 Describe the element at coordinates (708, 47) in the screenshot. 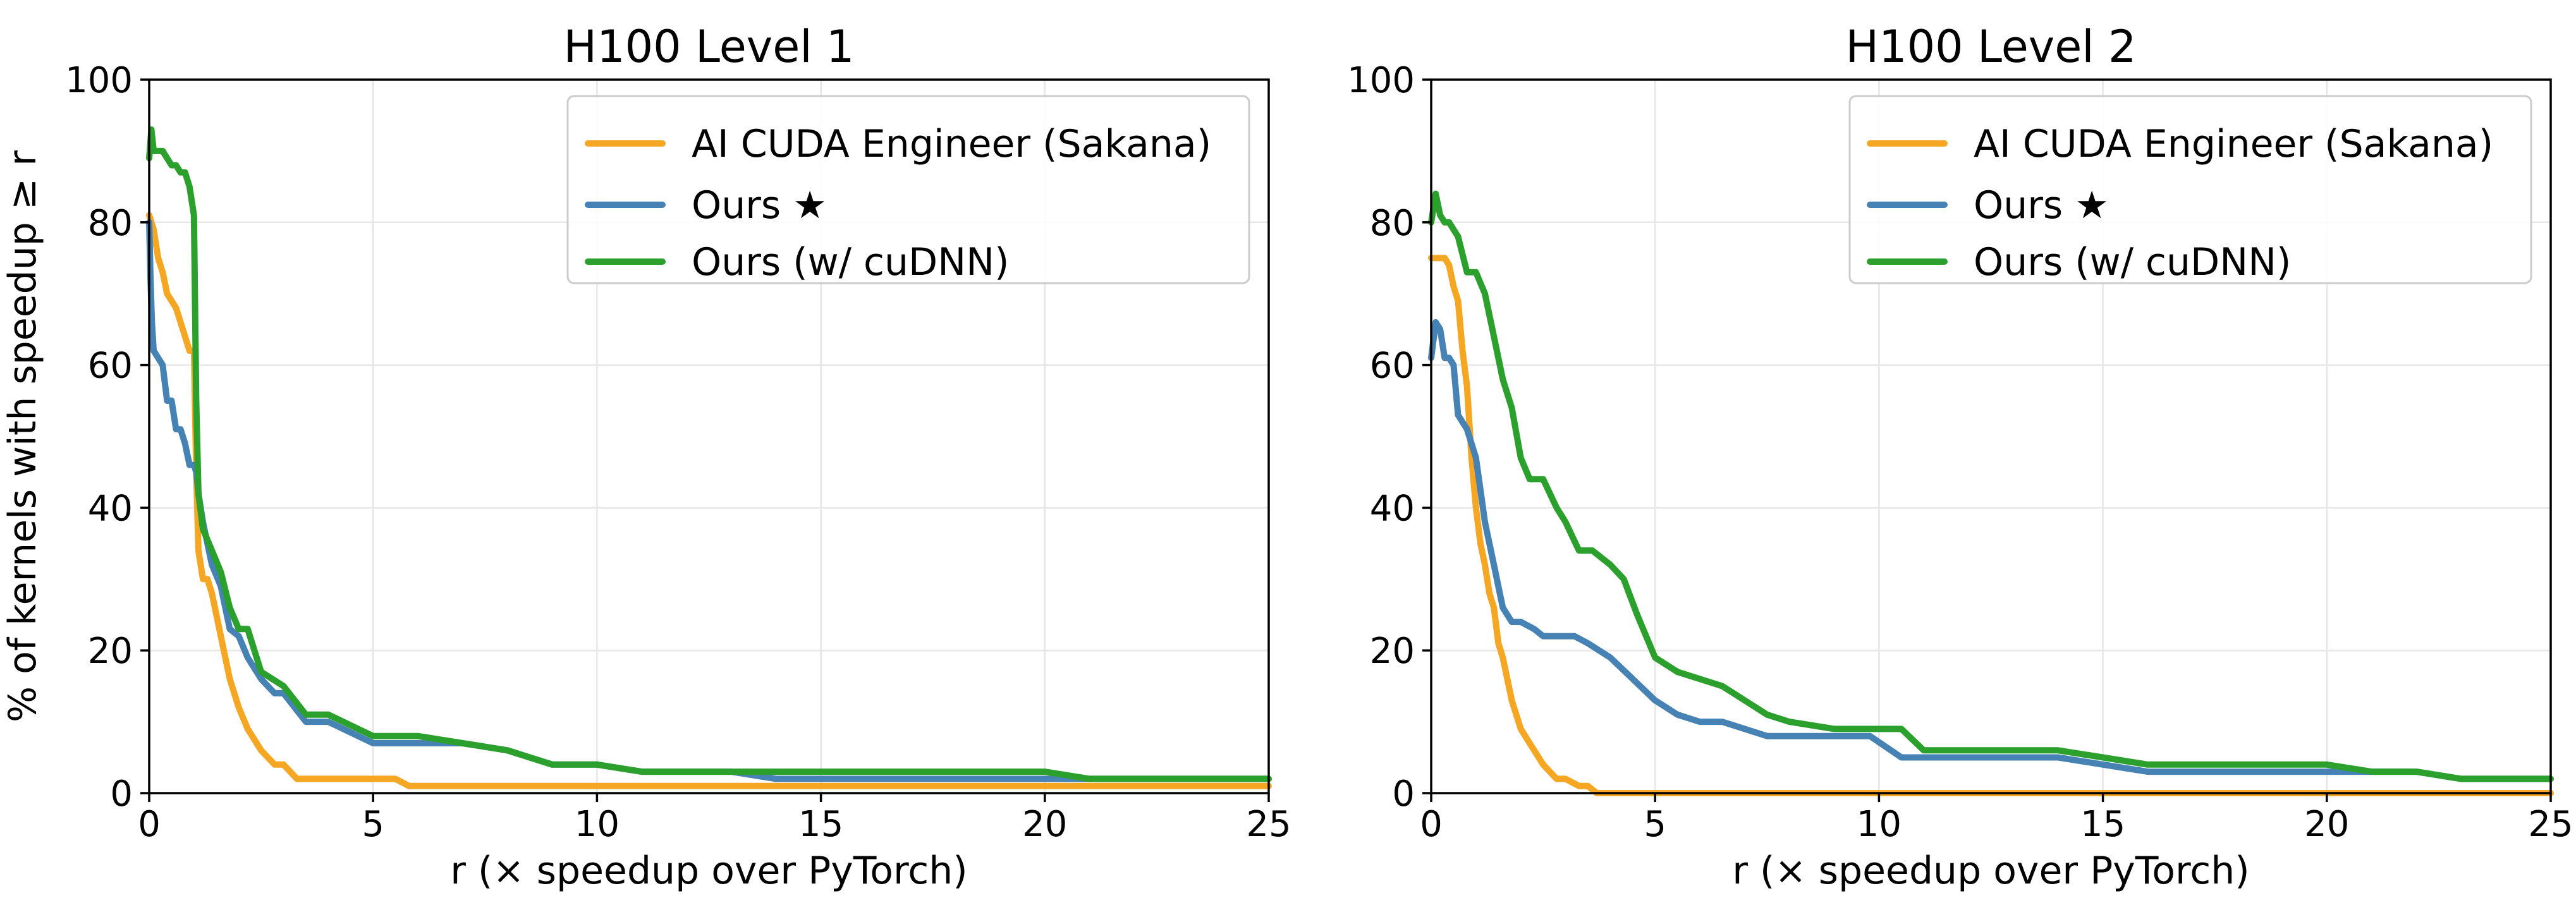

I see `chart-title: H100 Level 1` at that location.